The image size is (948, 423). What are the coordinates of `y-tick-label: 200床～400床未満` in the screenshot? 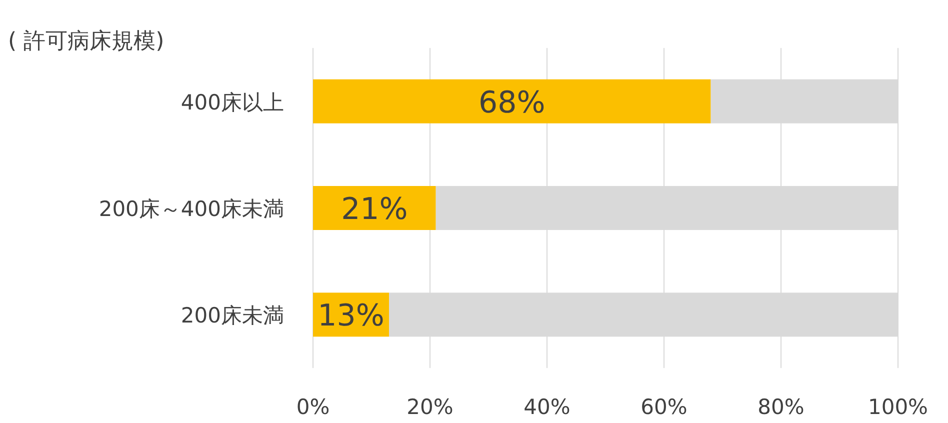 It's located at (191, 209).